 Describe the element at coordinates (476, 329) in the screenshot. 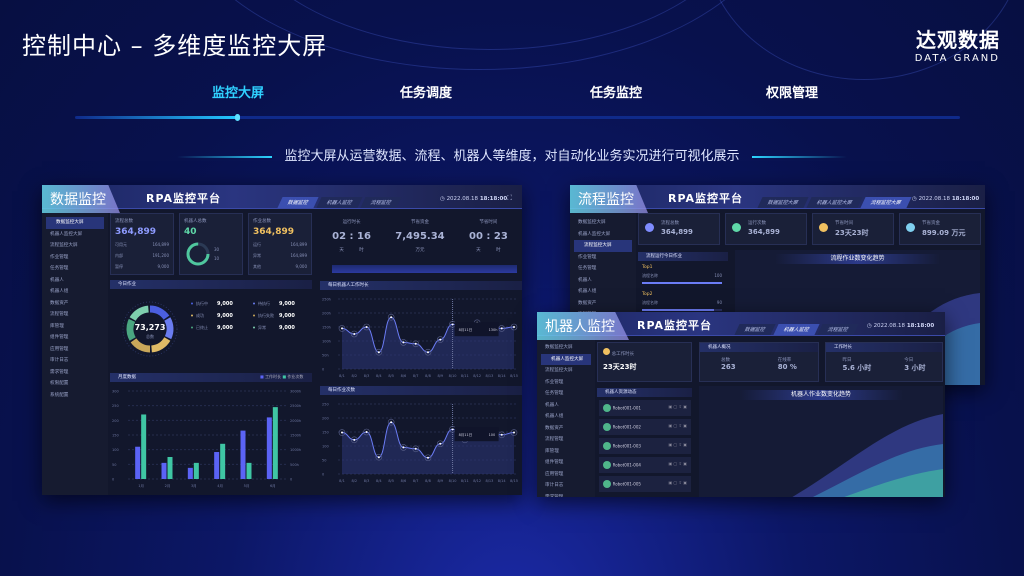

I see `tooltip` at that location.